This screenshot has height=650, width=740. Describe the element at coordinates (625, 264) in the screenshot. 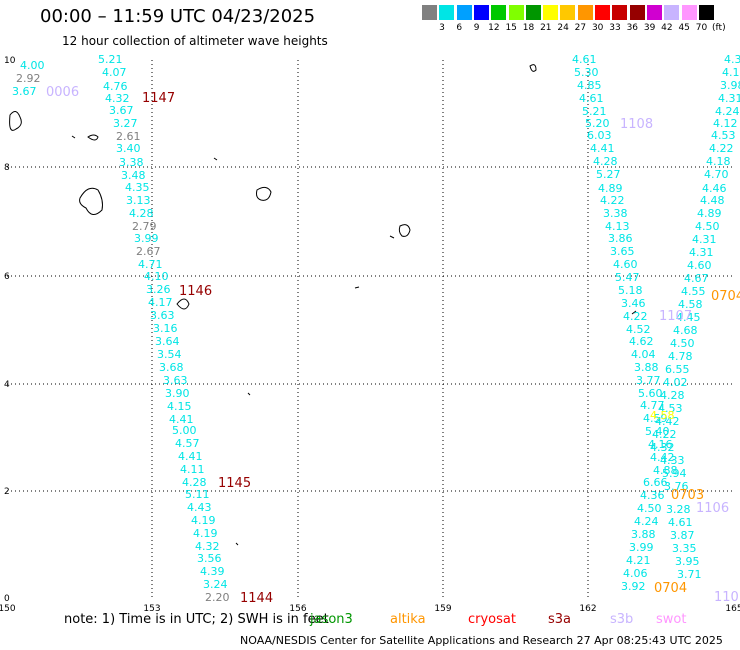

I see `swh-value-label: 4.60` at that location.